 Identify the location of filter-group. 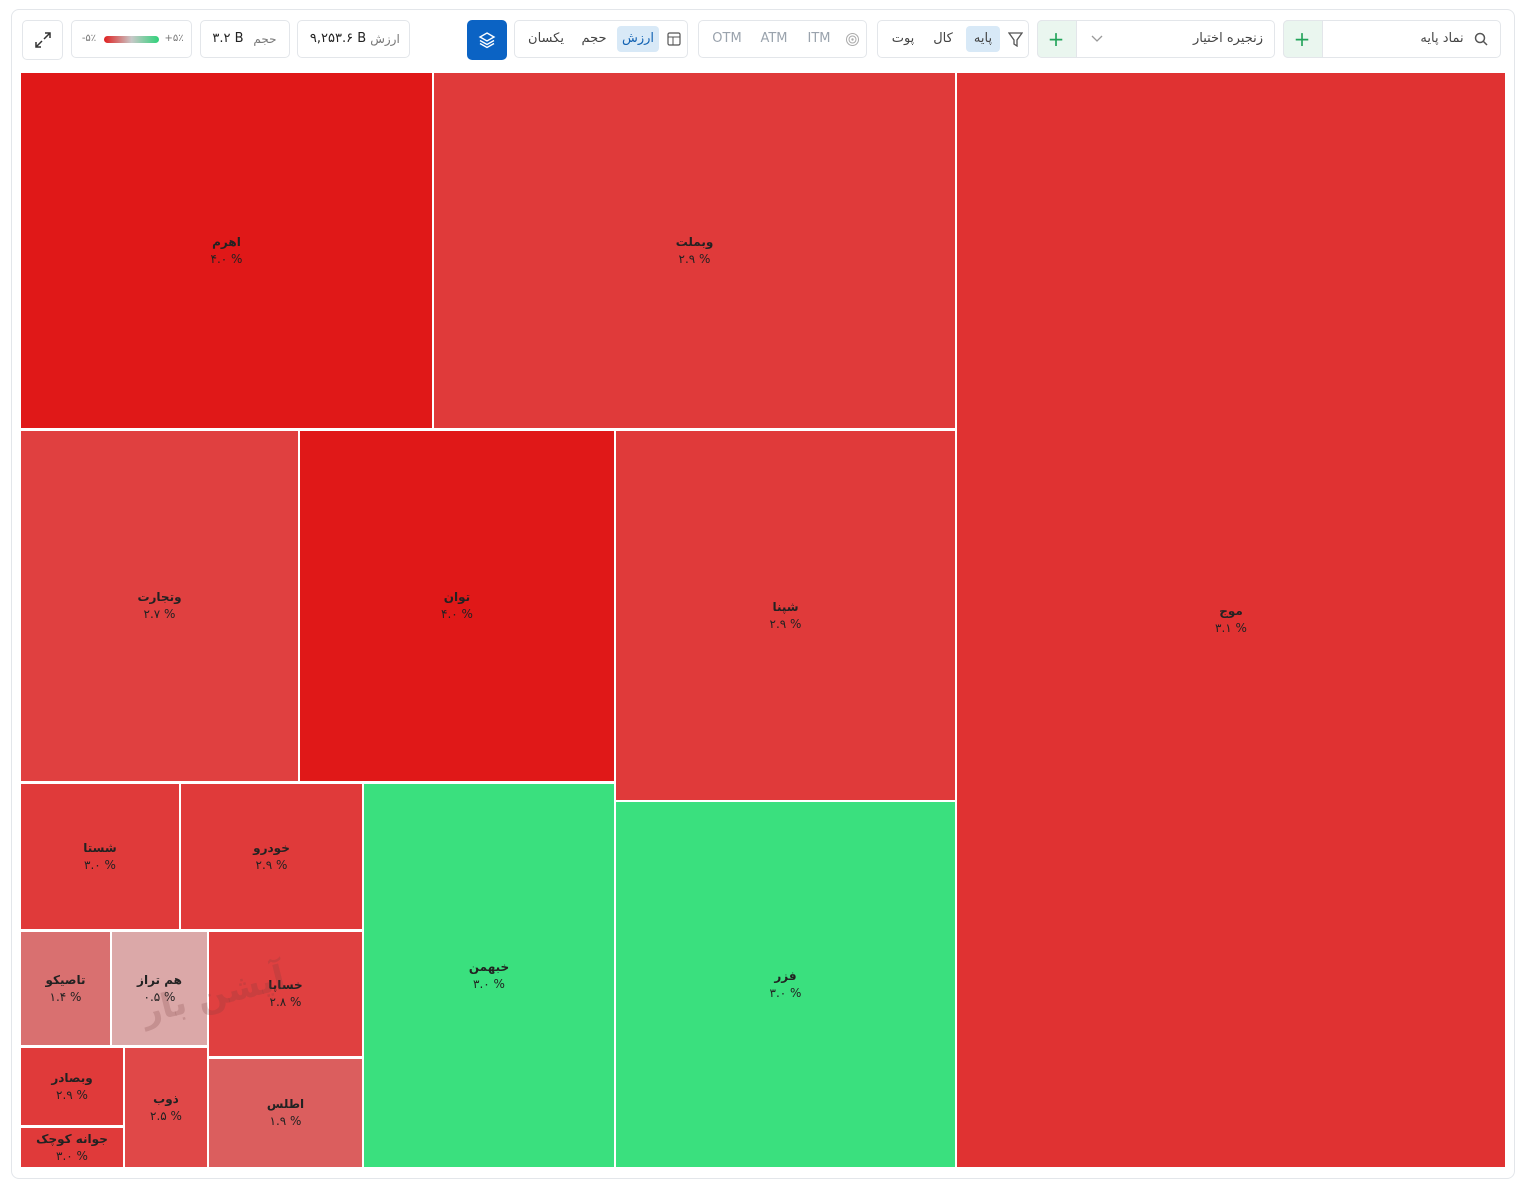
(953, 39).